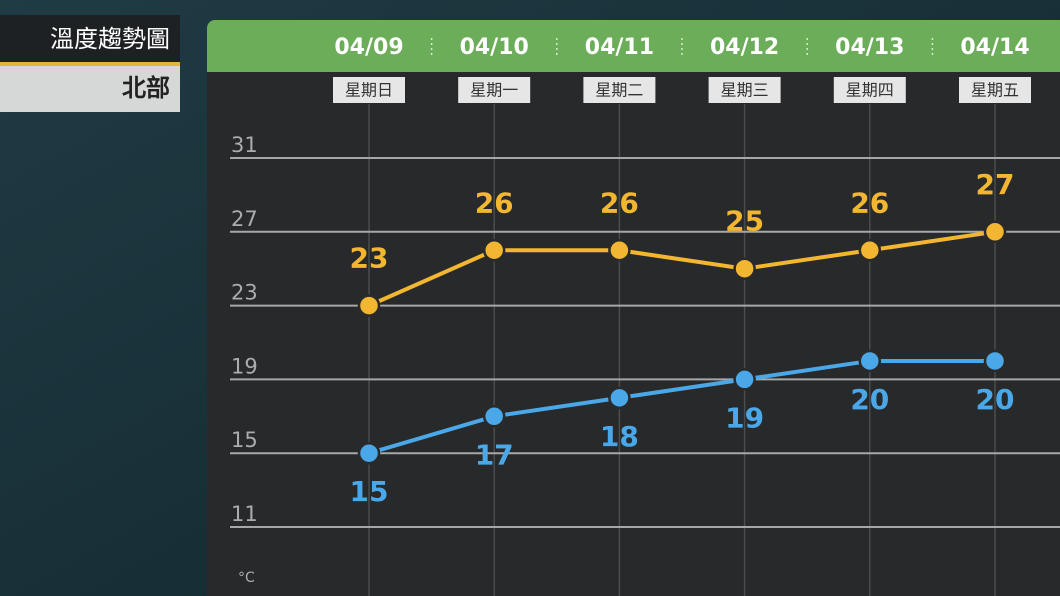 This screenshot has width=1060, height=596. What do you see at coordinates (744, 47) in the screenshot?
I see `x-tick-label: 04/12` at bounding box center [744, 47].